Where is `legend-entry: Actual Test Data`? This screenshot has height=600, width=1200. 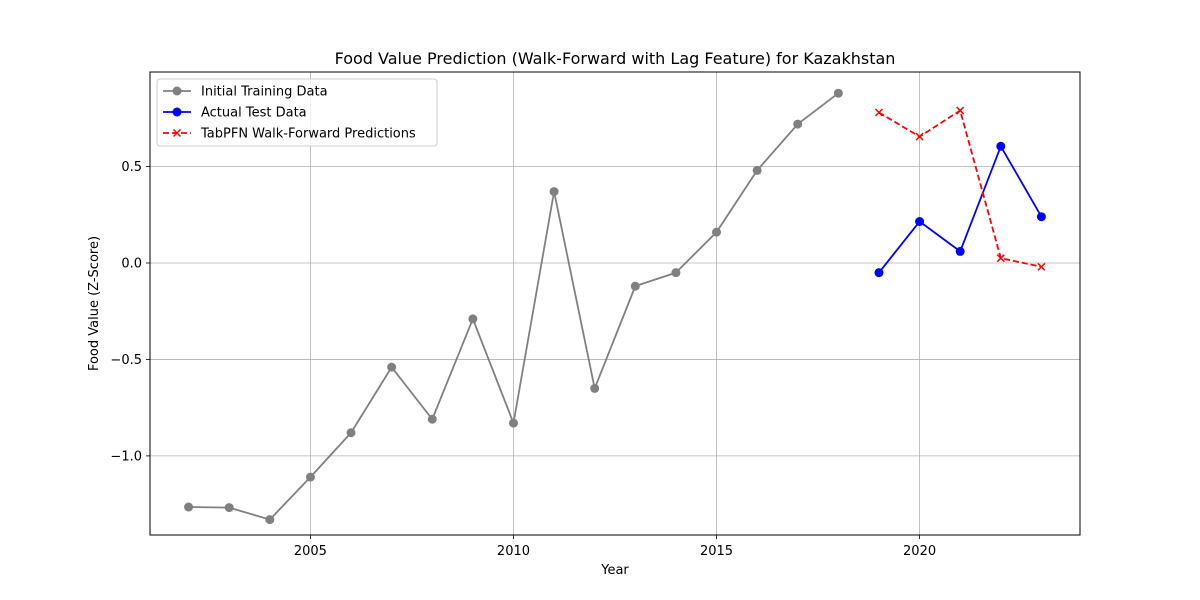
legend-entry: Actual Test Data is located at coordinates (235, 113).